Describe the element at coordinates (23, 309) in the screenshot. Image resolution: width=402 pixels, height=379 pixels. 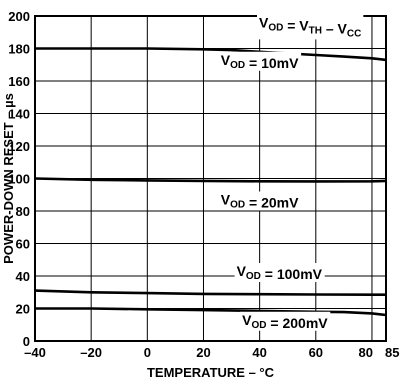
I see `y-tick-label: 20` at that location.